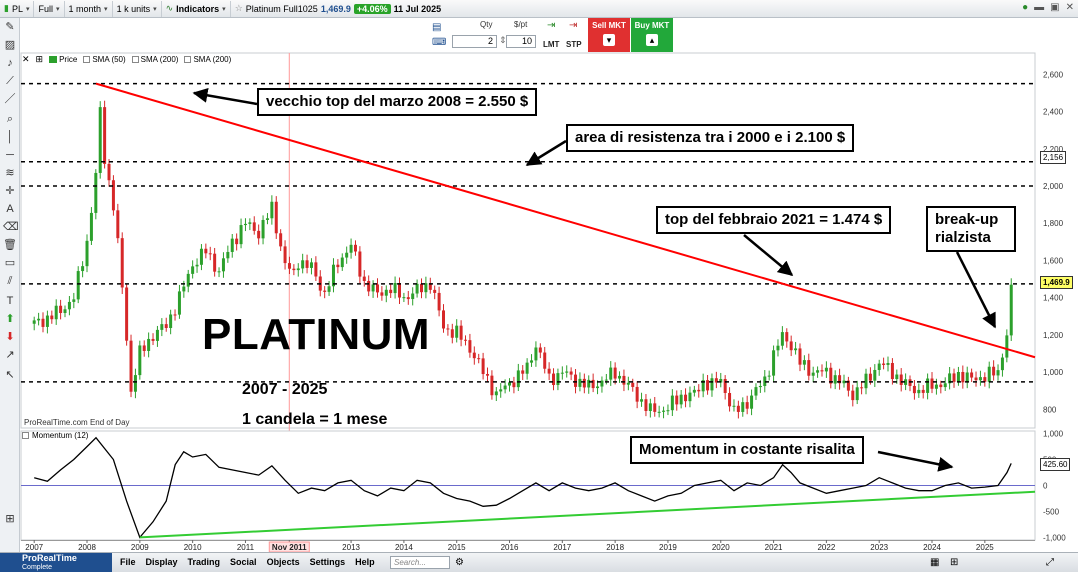 The image size is (1078, 572). What do you see at coordinates (10, 137) in the screenshot?
I see `vertical-line-icon: │` at bounding box center [10, 137].